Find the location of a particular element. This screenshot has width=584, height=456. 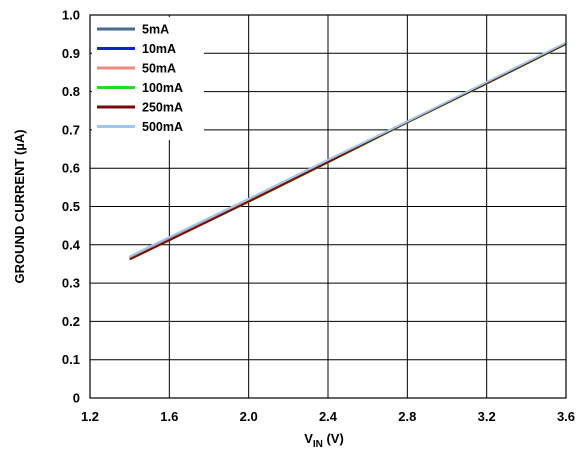

y-tick-label: 0.7 is located at coordinates (71, 129).